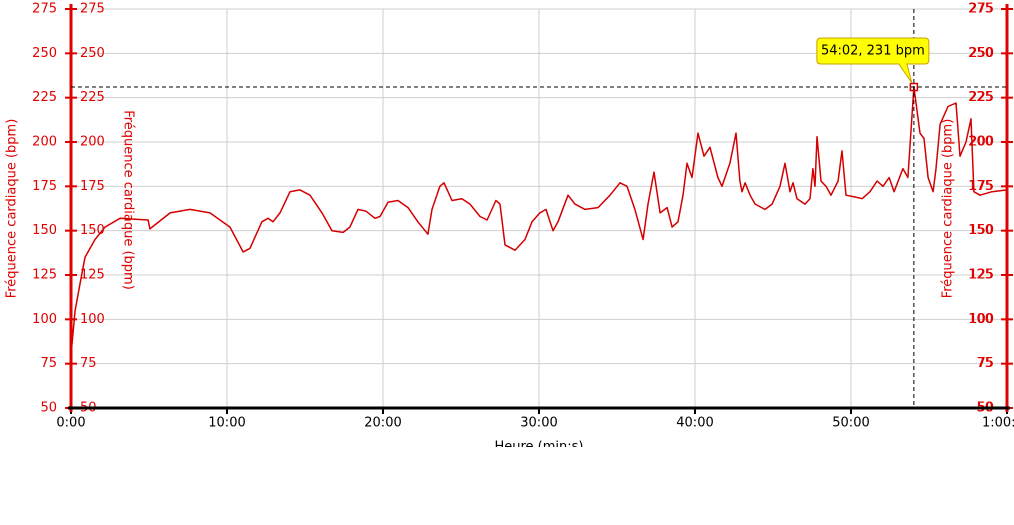 The width and height of the screenshot is (1014, 525). I want to click on x-tick-label: 20:00, so click(382, 423).